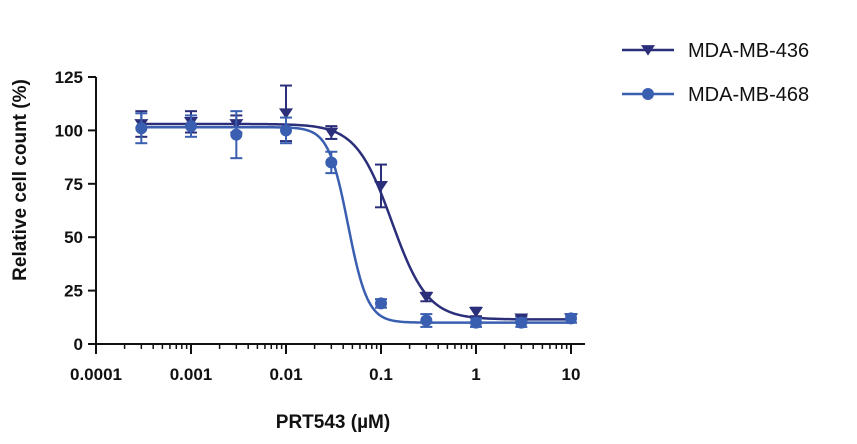 The height and width of the screenshot is (444, 857). I want to click on y-axis: 0 25 50 75 100 125, so click(76, 211).